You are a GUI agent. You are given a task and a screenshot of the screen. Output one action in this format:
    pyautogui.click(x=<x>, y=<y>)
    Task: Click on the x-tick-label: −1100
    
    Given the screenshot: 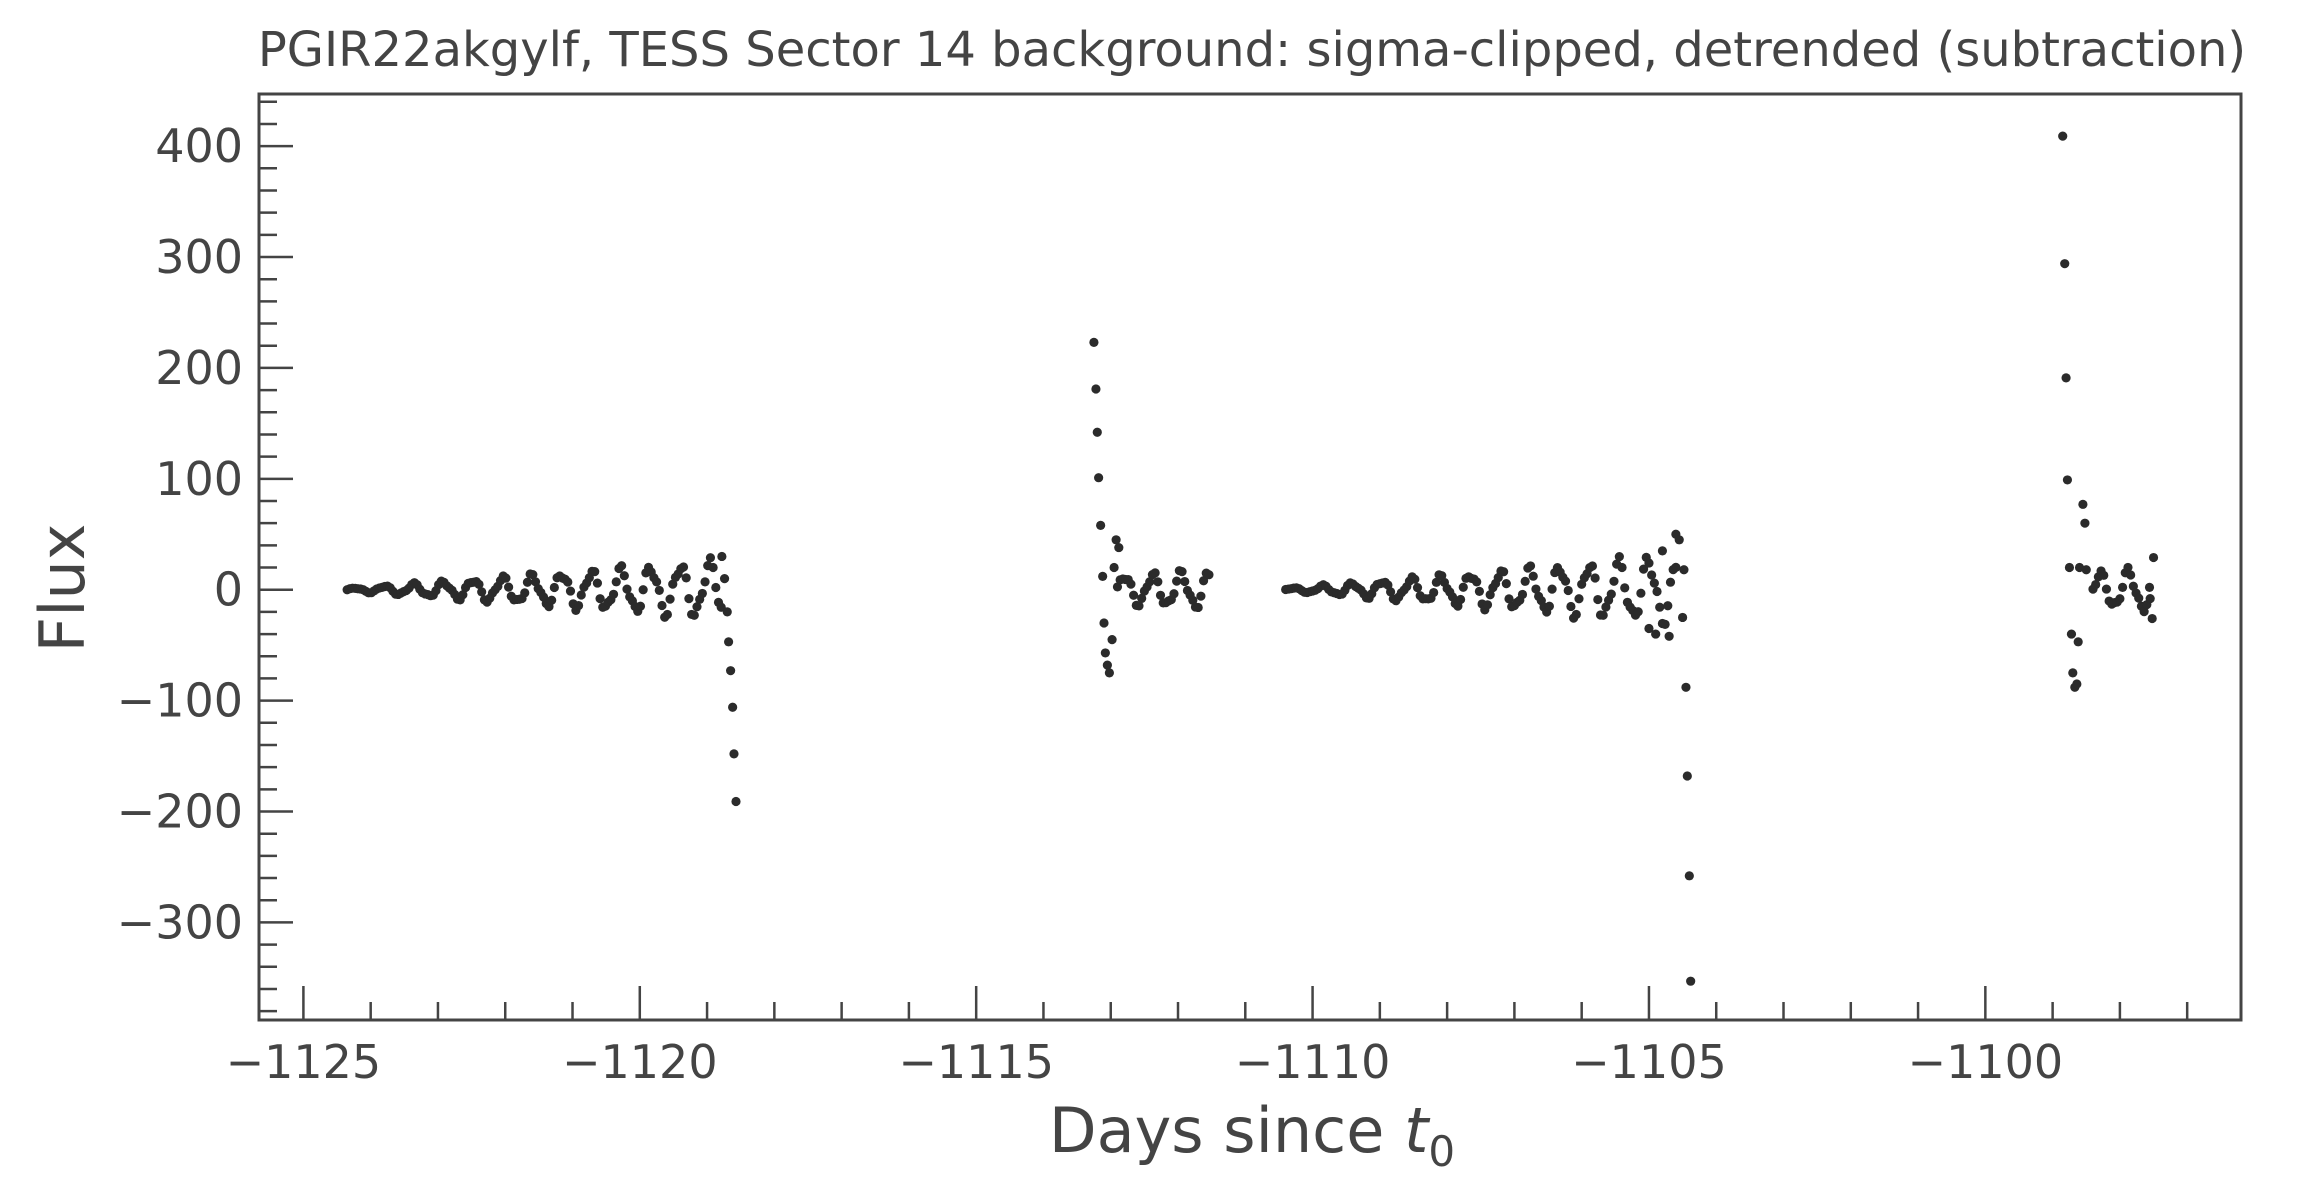 What is the action you would take?
    pyautogui.click(x=1986, y=1062)
    